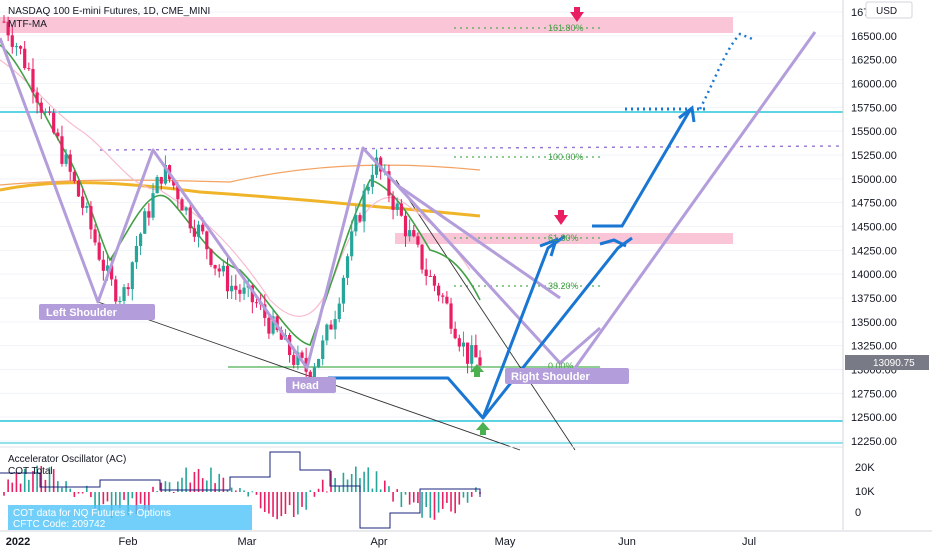  I want to click on fib-label: 161.80%, so click(566, 28).